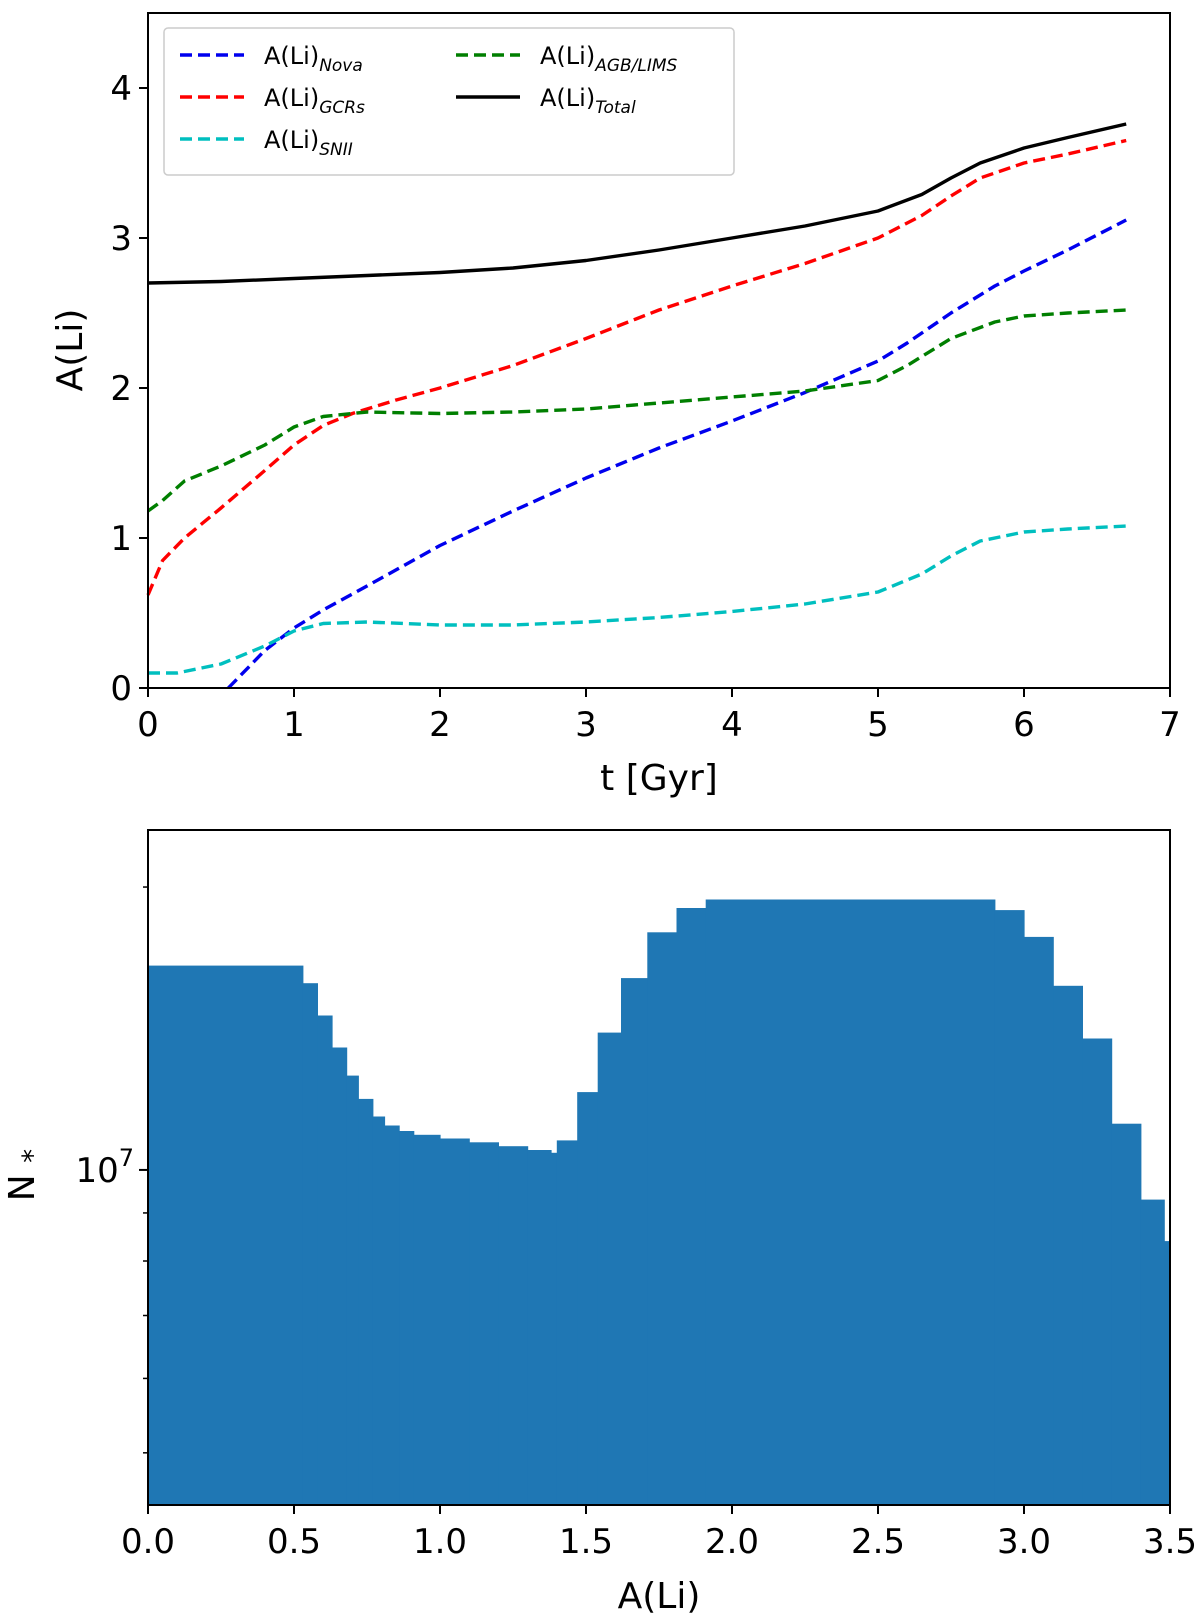 The width and height of the screenshot is (1200, 1620). What do you see at coordinates (659, 1533) in the screenshot?
I see `histogram-x-ticks: 0.0 0.5 1.0 1.5 2.0 2.5 3.0 3.5` at bounding box center [659, 1533].